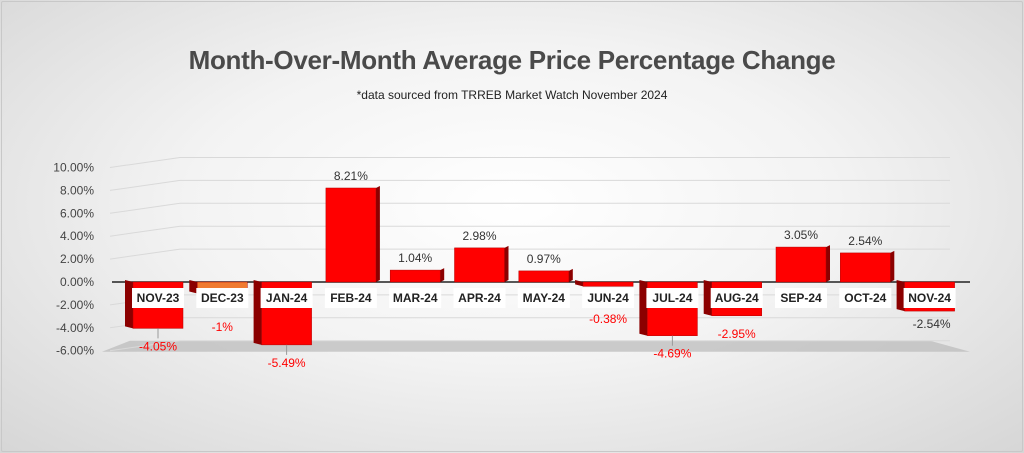  Describe the element at coordinates (77, 213) in the screenshot. I see `y-tick-label: 6.00%` at that location.